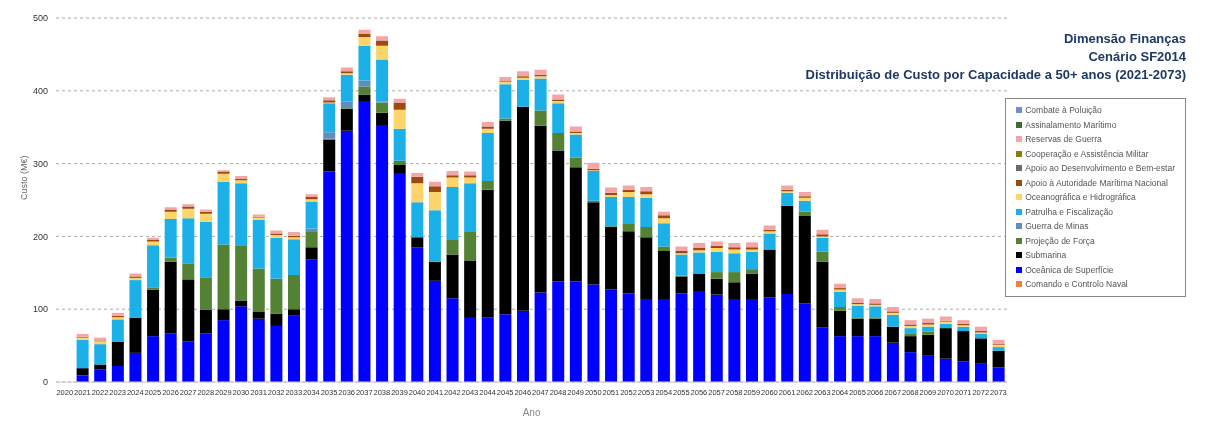 The height and width of the screenshot is (428, 1208). I want to click on legend-label: Comando e Controlo Naval, so click(1076, 284).